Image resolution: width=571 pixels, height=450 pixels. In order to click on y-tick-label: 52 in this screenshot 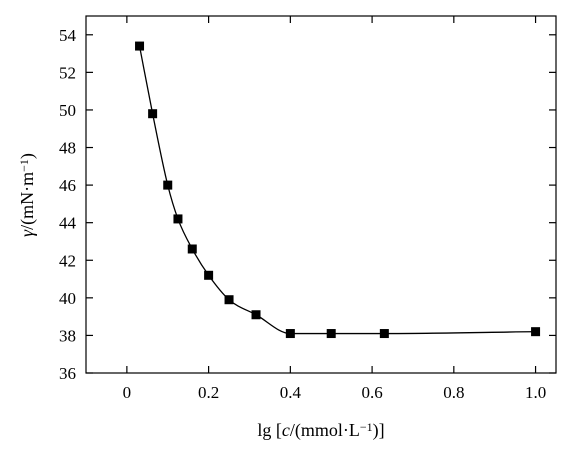, I will do `click(67, 72)`.